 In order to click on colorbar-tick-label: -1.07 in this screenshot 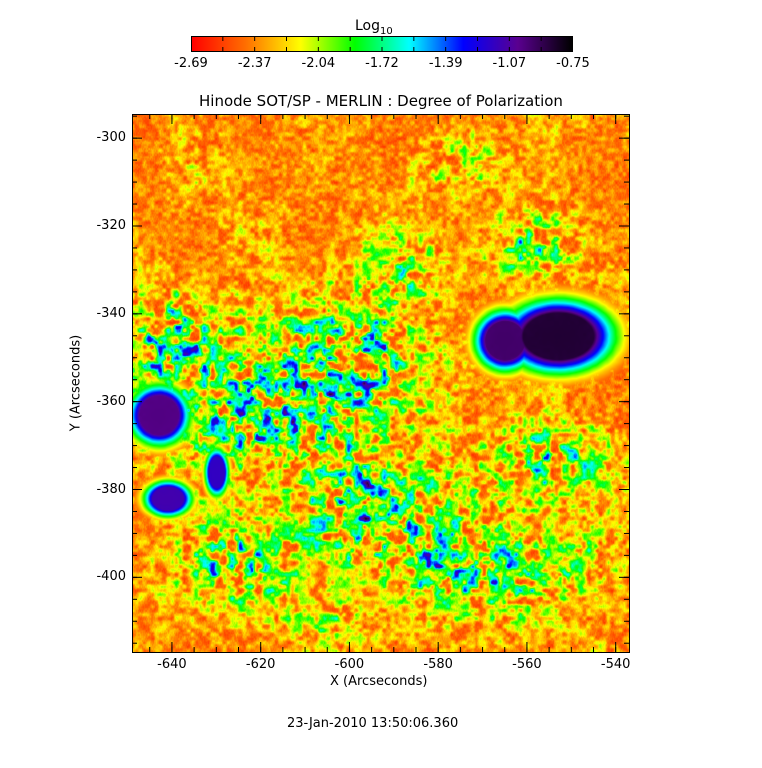, I will do `click(509, 63)`.